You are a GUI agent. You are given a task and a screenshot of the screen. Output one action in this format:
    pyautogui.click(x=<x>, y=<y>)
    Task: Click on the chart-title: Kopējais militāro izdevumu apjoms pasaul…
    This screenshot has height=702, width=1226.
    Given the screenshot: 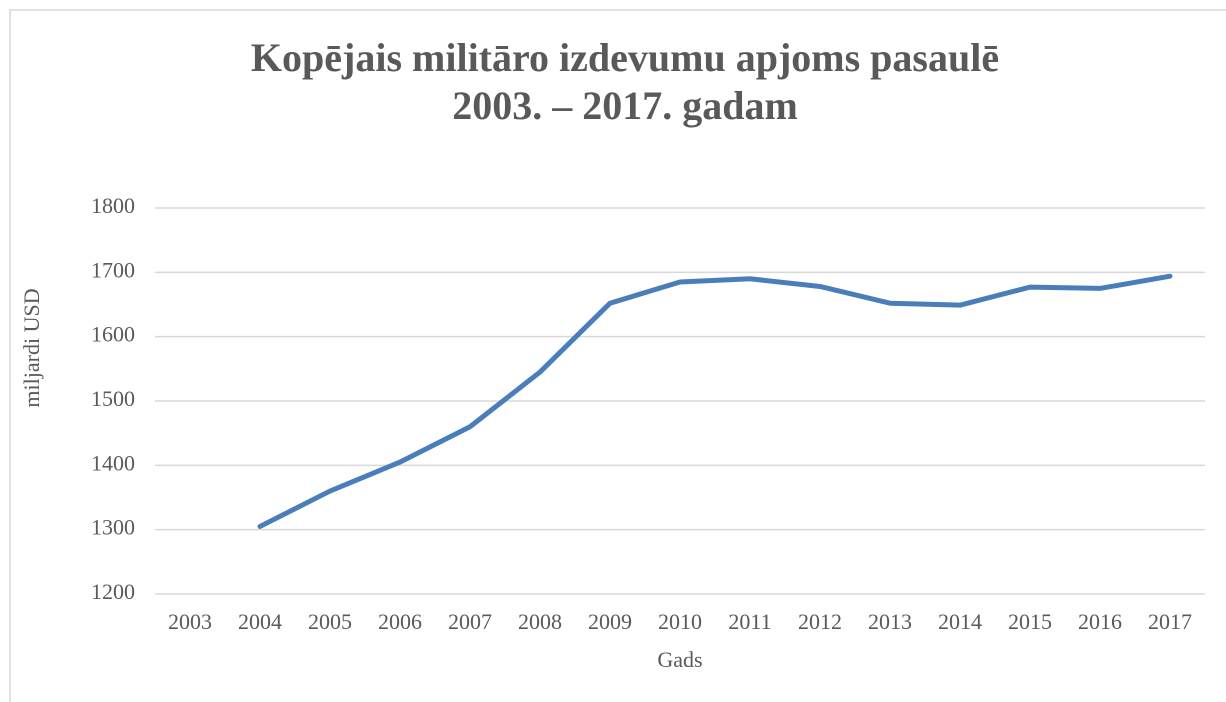 What is the action you would take?
    pyautogui.click(x=625, y=57)
    